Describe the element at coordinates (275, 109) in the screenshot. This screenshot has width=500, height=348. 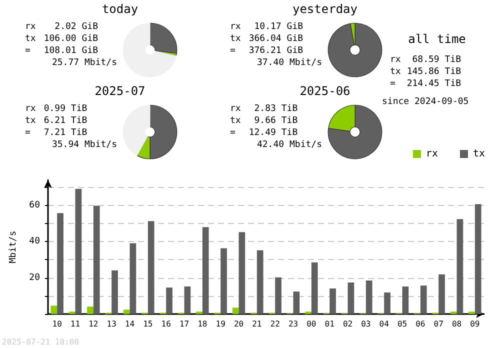
I see `text: 2.83 TiB` at that location.